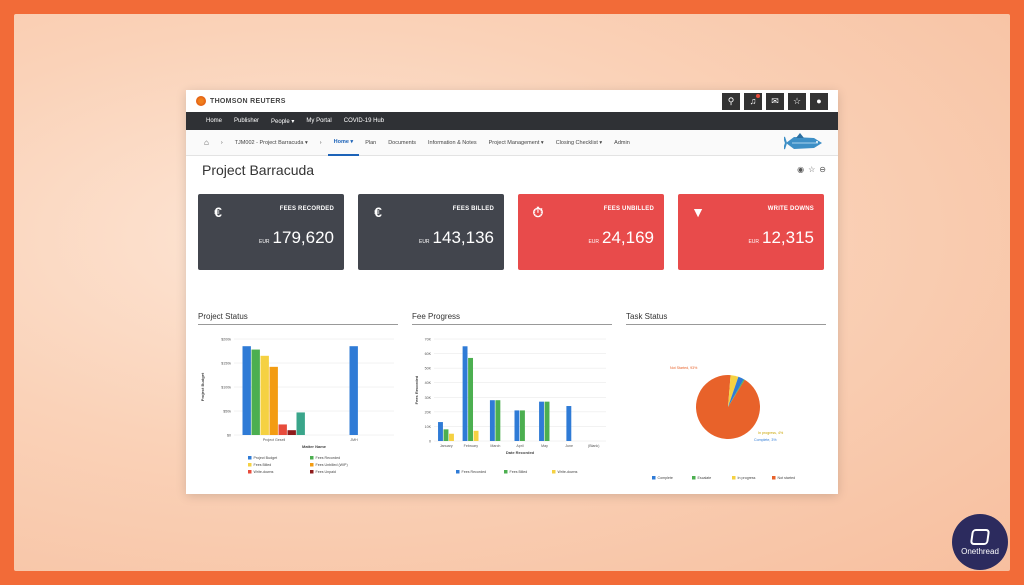 The height and width of the screenshot is (585, 1024). I want to click on legend-label: Fees Recorded, so click(474, 472).